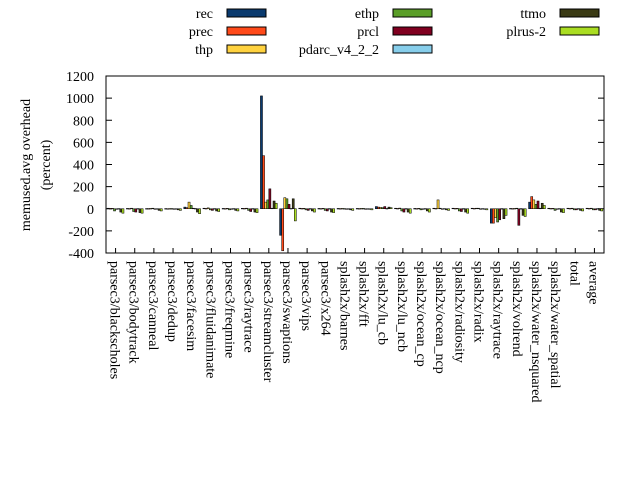 The width and height of the screenshot is (640, 480). I want to click on x-tick-label: splash2x/radix, so click(478, 302).